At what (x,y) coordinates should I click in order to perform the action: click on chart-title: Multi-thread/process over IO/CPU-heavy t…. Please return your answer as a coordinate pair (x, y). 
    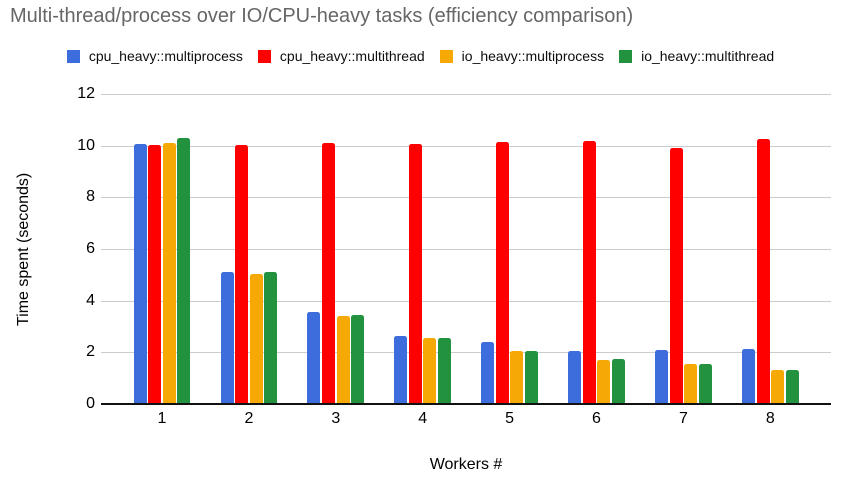
    Looking at the image, I should click on (322, 16).